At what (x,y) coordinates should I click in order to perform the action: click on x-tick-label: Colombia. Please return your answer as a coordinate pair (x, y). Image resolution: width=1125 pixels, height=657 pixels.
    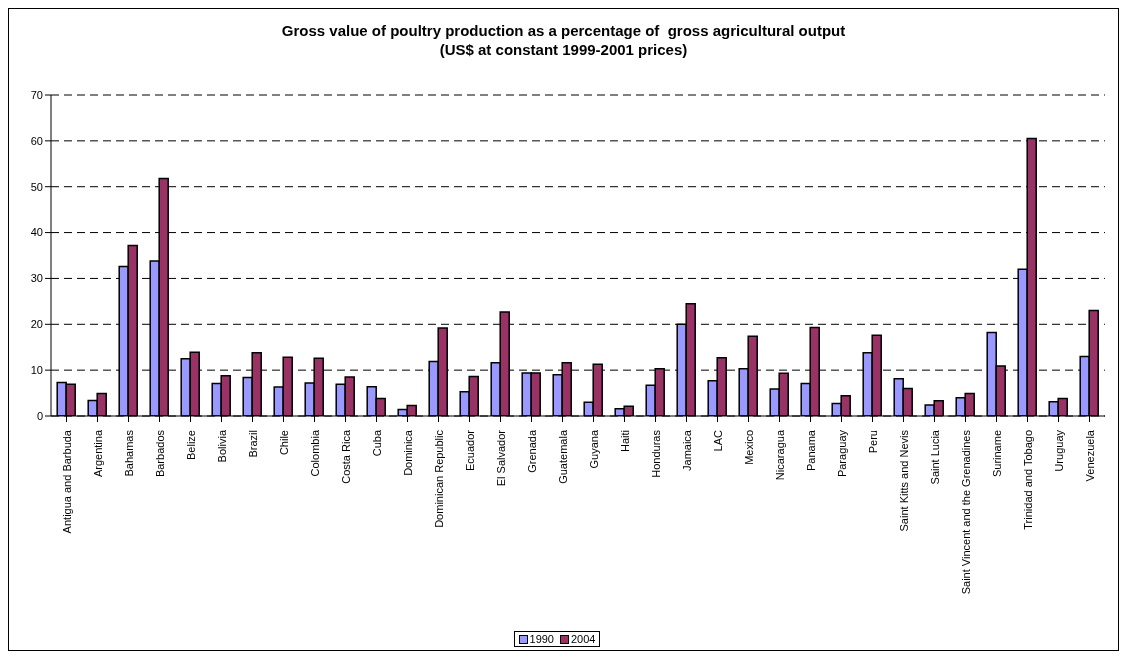
    Looking at the image, I should click on (314, 453).